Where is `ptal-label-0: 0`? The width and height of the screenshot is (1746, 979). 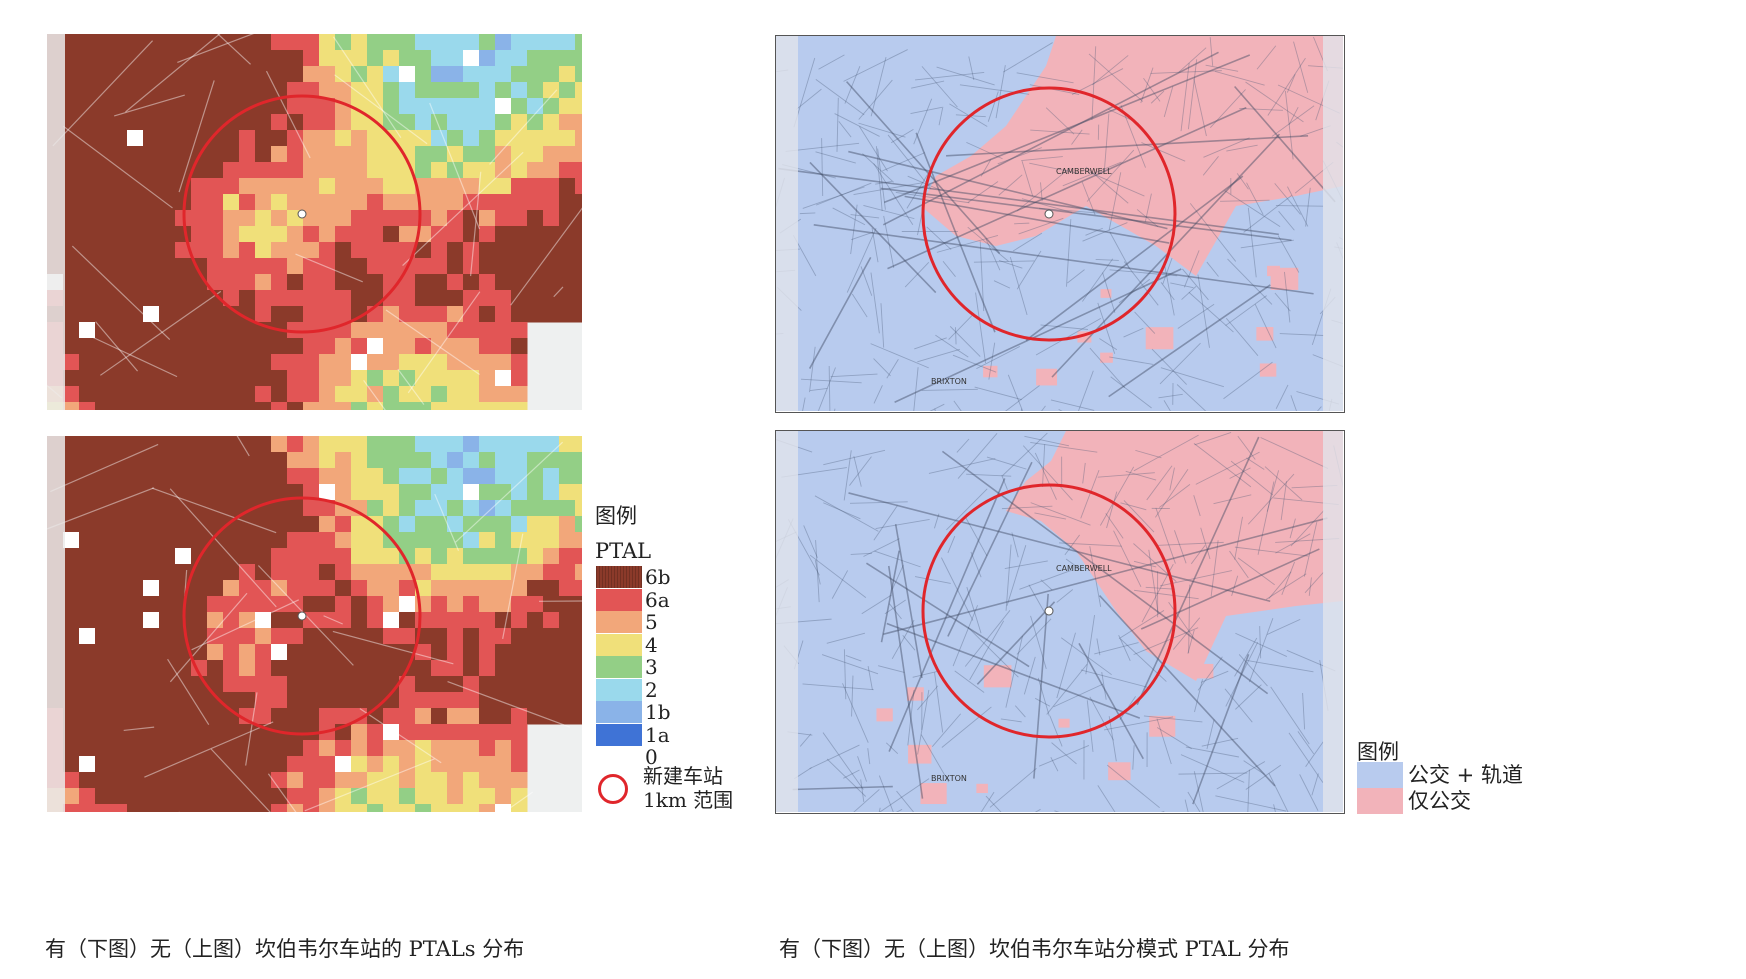
ptal-label-0: 0 is located at coordinates (651, 757).